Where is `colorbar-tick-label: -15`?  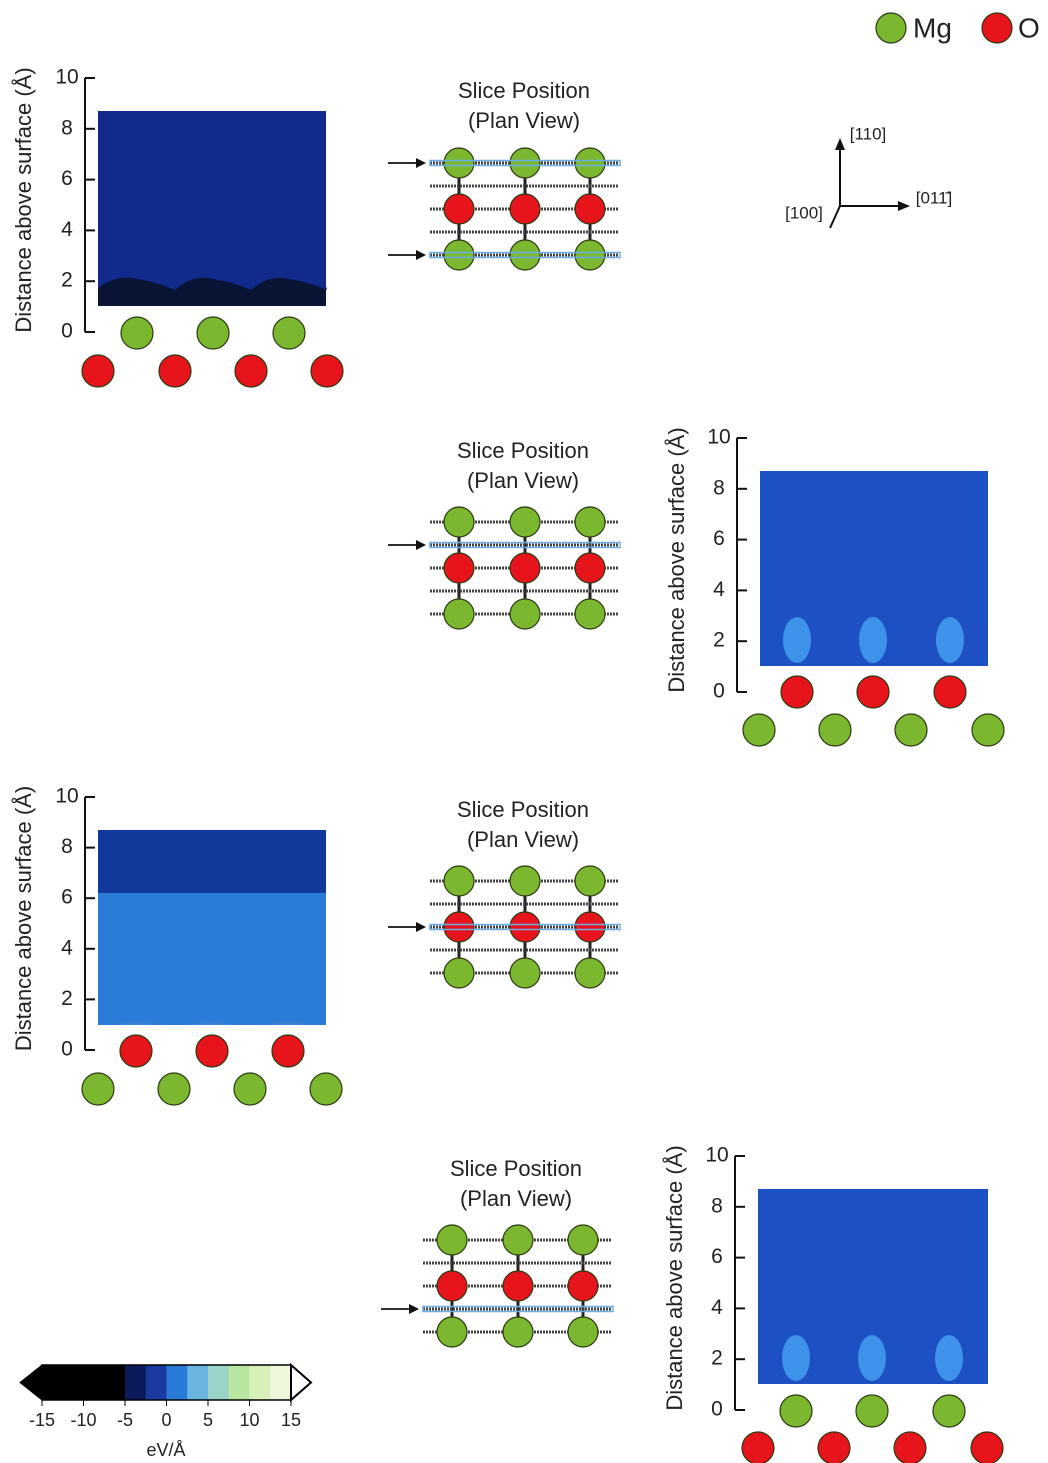
colorbar-tick-label: -15 is located at coordinates (42, 1420).